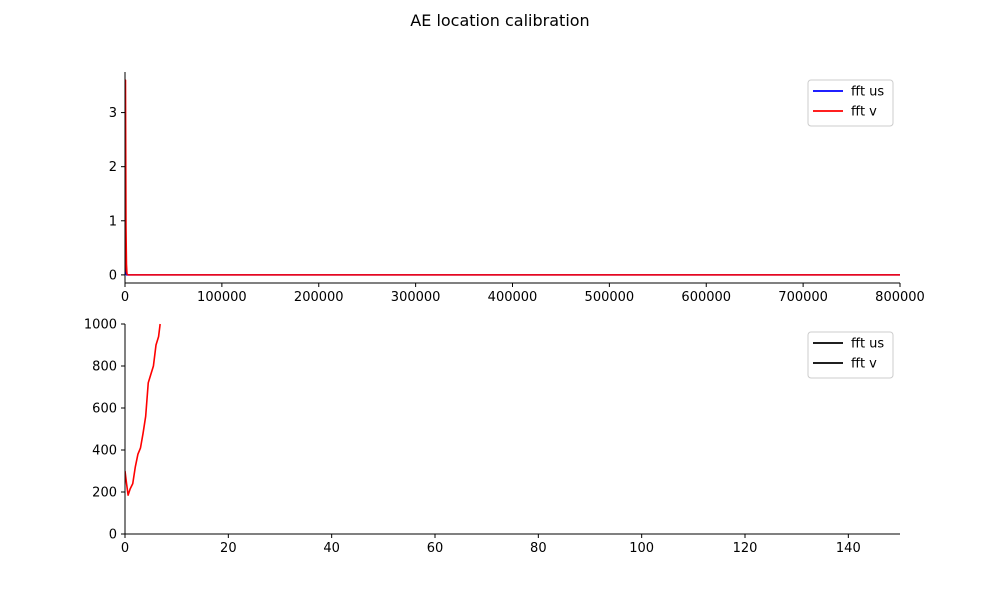  Describe the element at coordinates (104, 451) in the screenshot. I see `y-tick-label: 400` at that location.